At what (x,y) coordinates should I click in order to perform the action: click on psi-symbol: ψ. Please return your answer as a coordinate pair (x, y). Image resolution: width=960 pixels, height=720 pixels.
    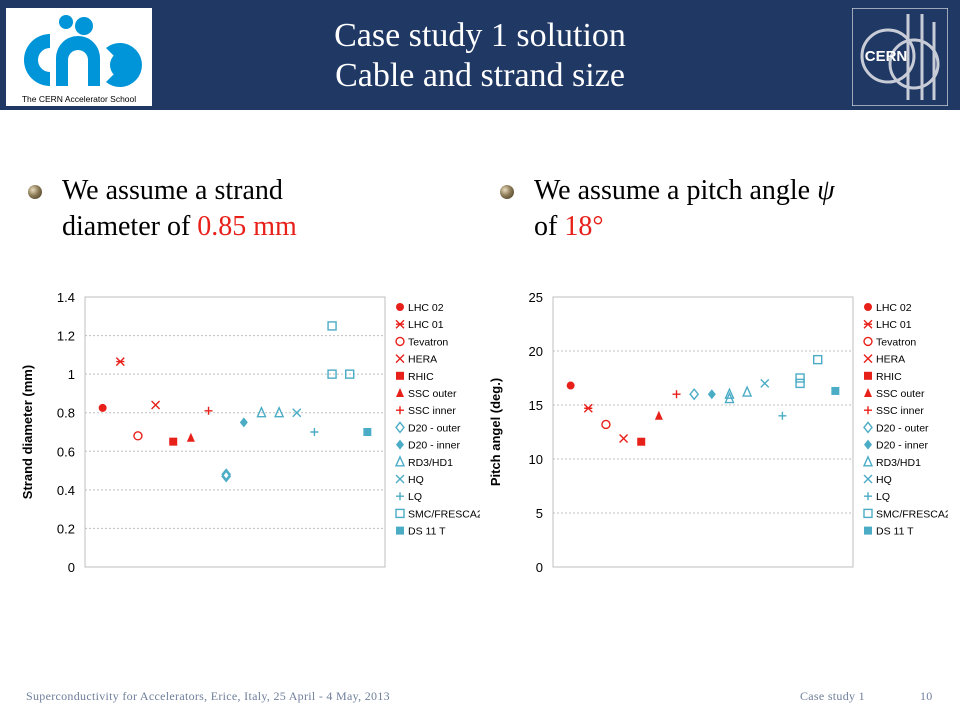
    Looking at the image, I should click on (826, 190).